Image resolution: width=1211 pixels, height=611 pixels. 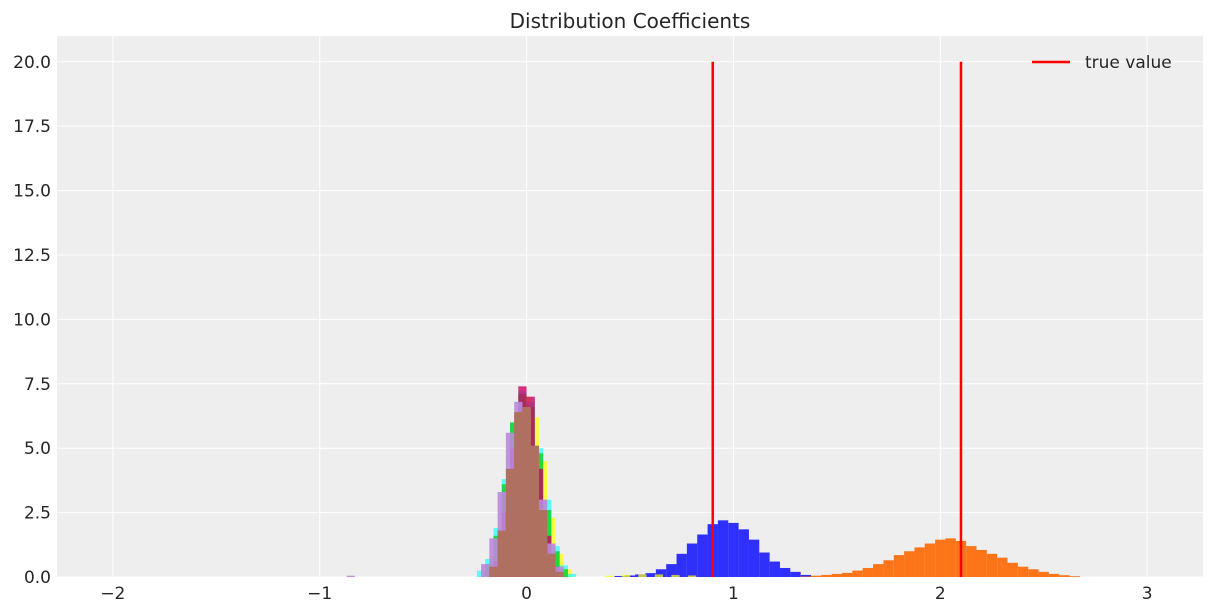 What do you see at coordinates (37, 578) in the screenshot?
I see `y-tick-label: 0.0` at bounding box center [37, 578].